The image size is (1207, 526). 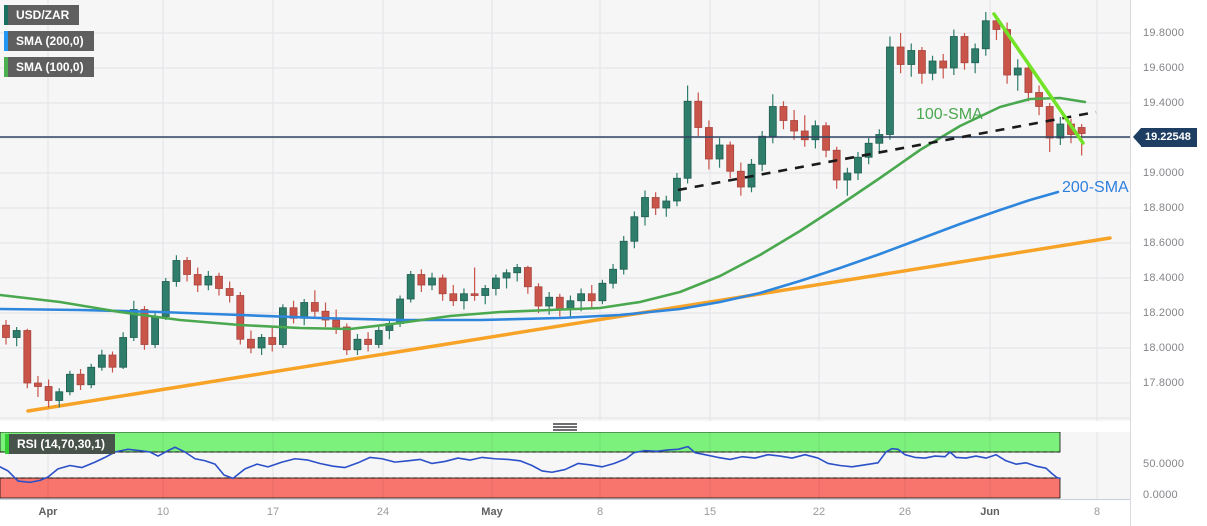 What do you see at coordinates (990, 512) in the screenshot?
I see `time-axis-tick: Jun` at bounding box center [990, 512].